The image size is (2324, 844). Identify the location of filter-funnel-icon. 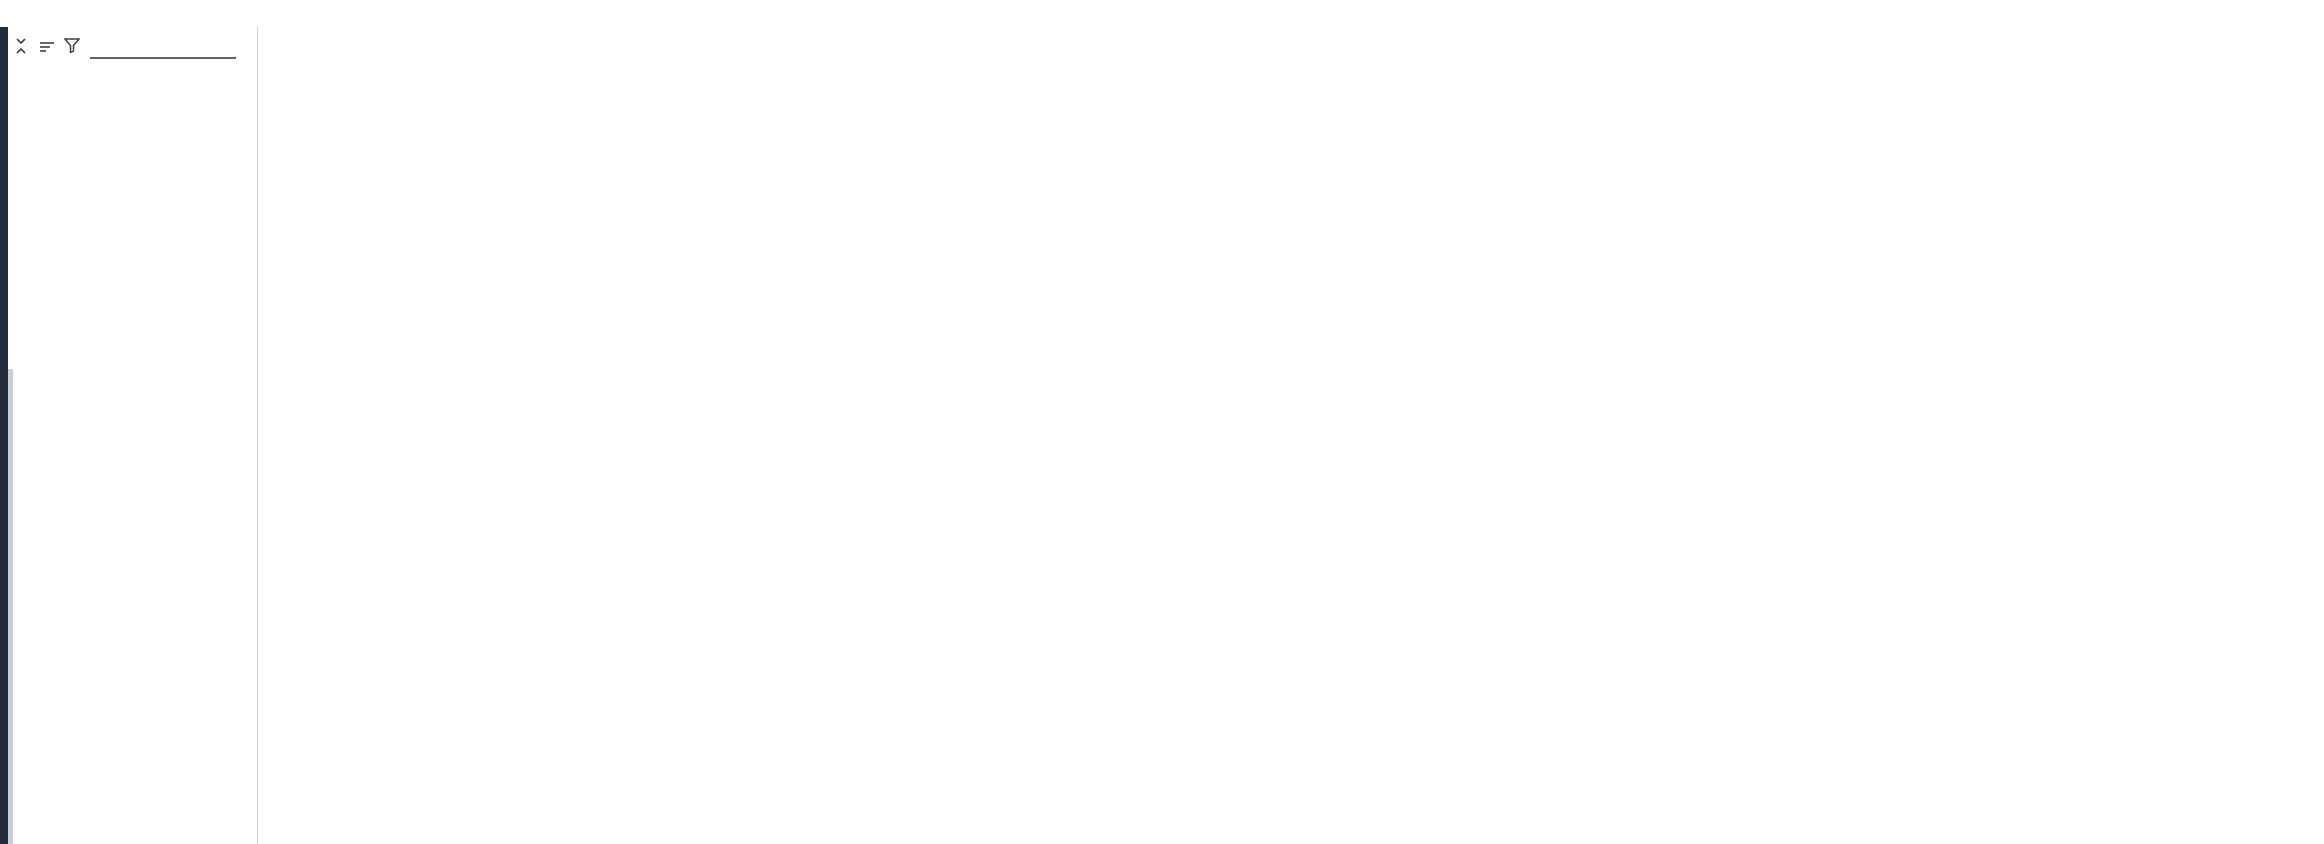
(72, 48).